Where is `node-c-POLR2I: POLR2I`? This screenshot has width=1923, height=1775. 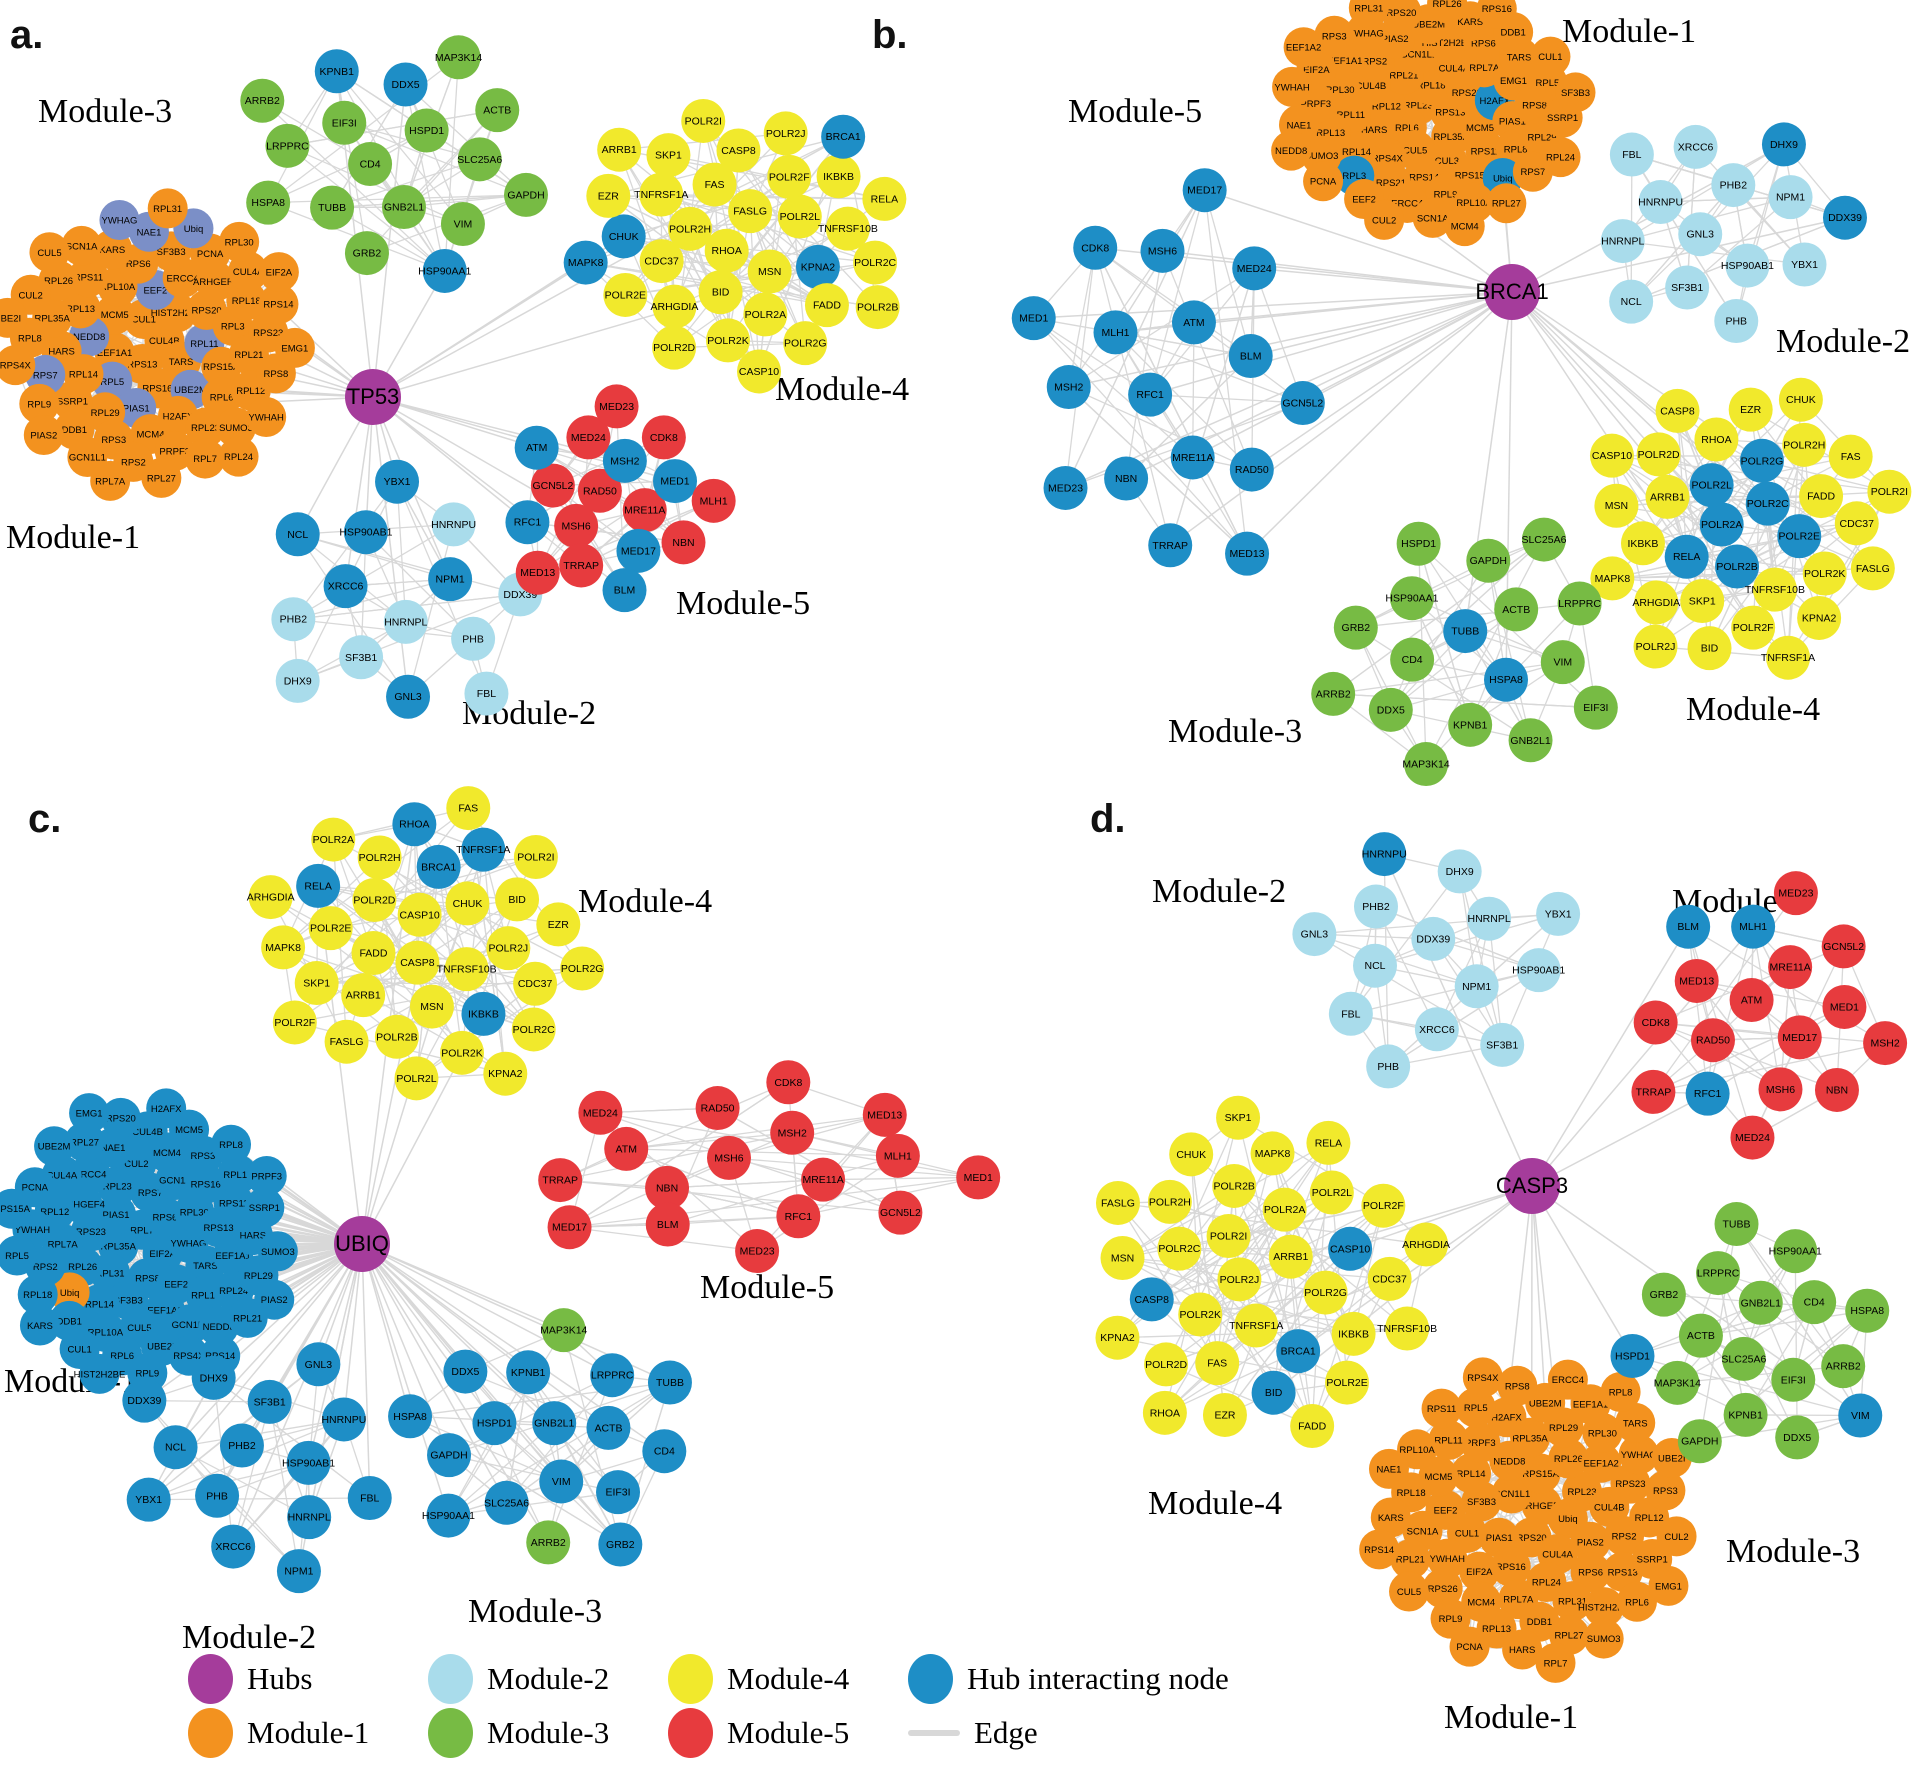 node-c-POLR2I: POLR2I is located at coordinates (535, 856).